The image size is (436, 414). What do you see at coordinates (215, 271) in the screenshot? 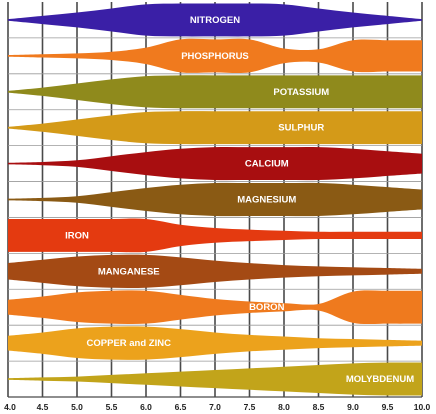
I see `band-manganese` at bounding box center [215, 271].